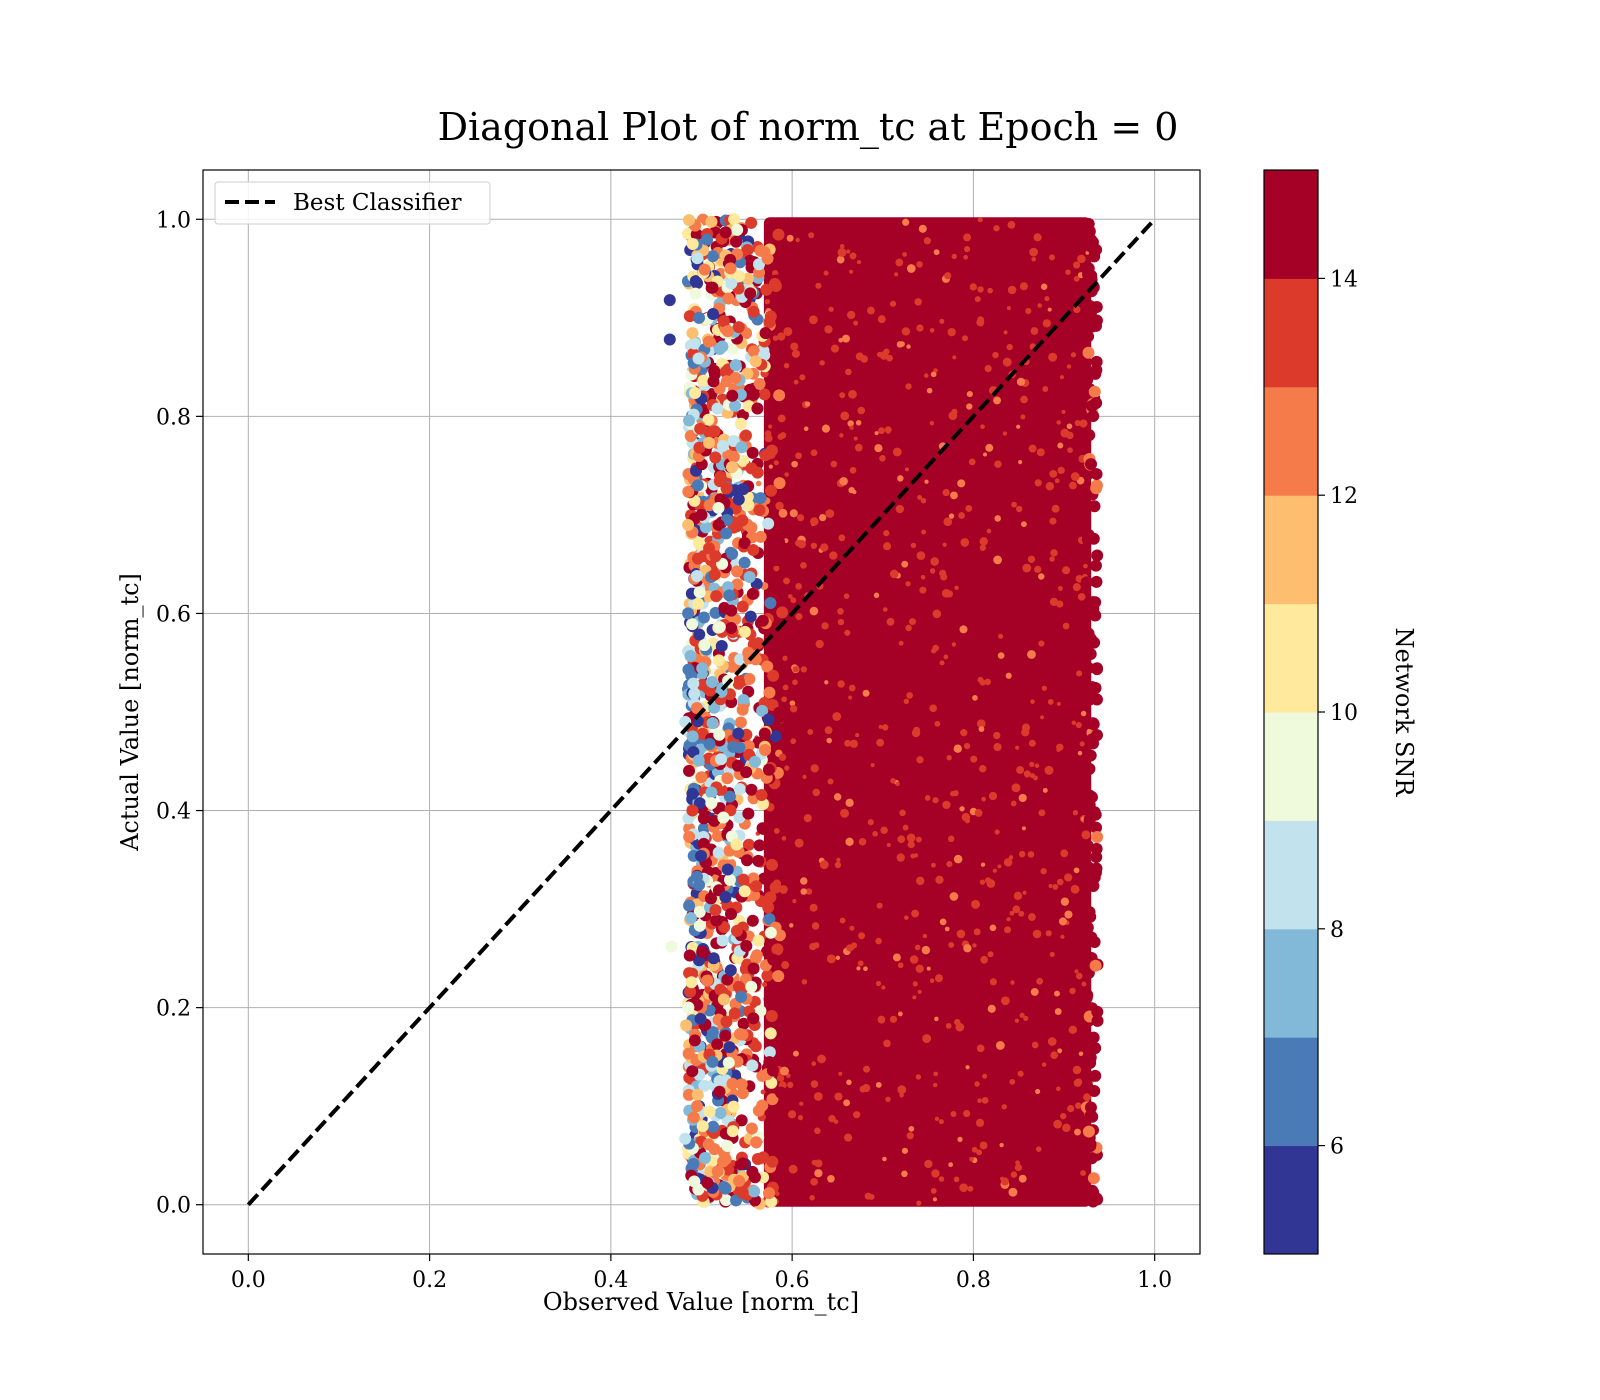  What do you see at coordinates (173, 1009) in the screenshot?
I see `y-tick-label: 0.2` at bounding box center [173, 1009].